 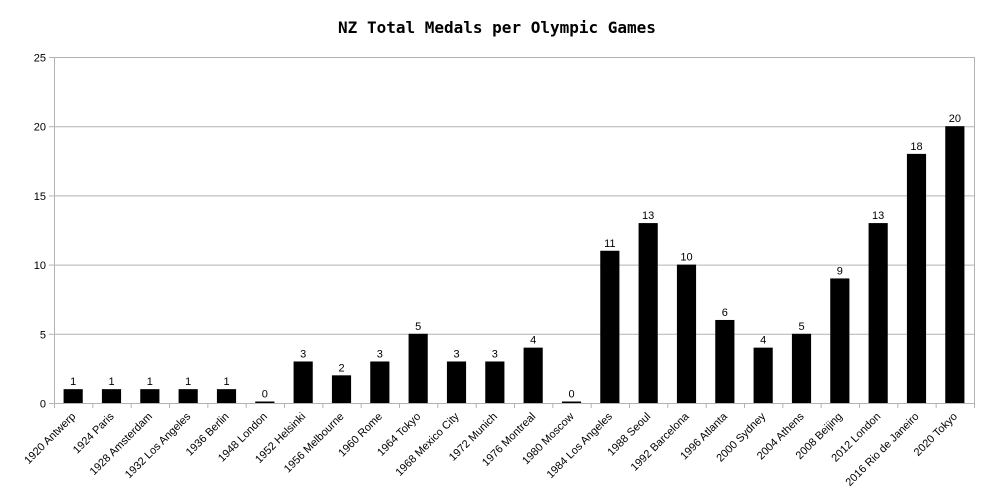 What do you see at coordinates (725, 313) in the screenshot?
I see `data-label: 6` at bounding box center [725, 313].